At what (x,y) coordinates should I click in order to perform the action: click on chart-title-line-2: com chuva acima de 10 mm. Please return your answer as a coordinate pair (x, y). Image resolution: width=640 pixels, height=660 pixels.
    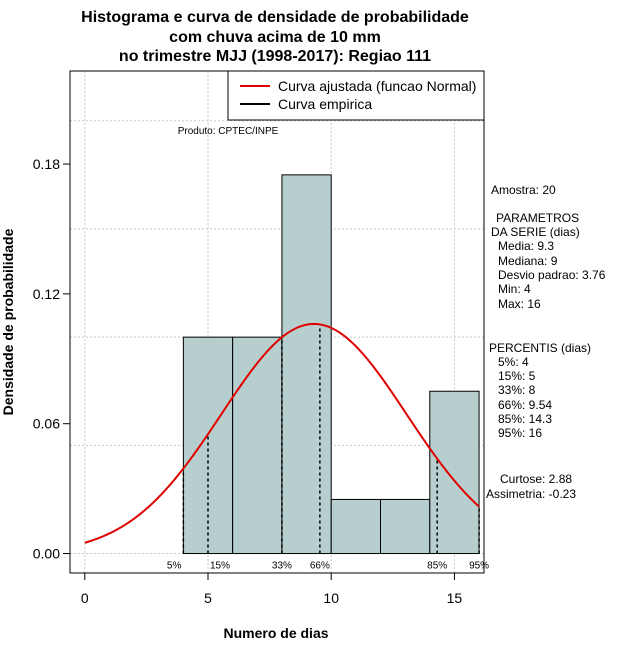
    Looking at the image, I should click on (275, 37).